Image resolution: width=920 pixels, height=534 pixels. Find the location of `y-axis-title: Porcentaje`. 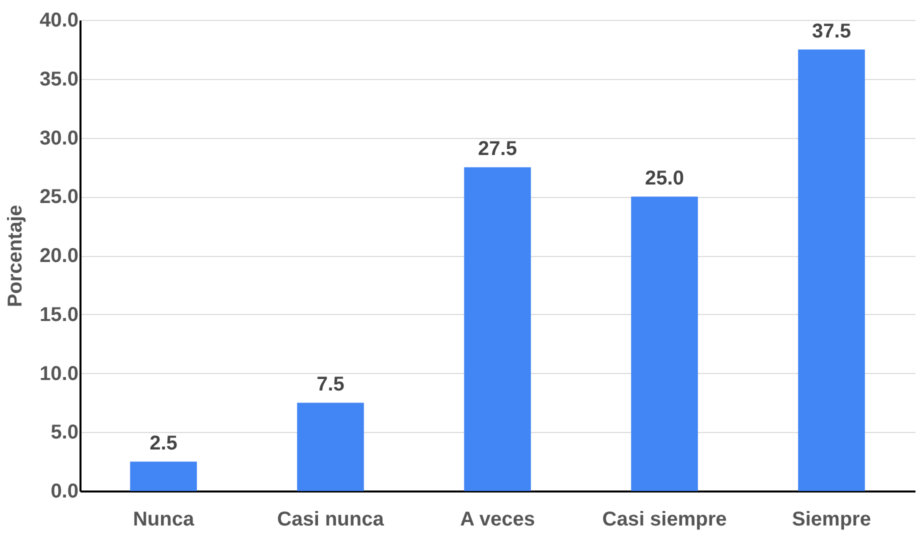

y-axis-title: Porcentaje is located at coordinates (15, 256).